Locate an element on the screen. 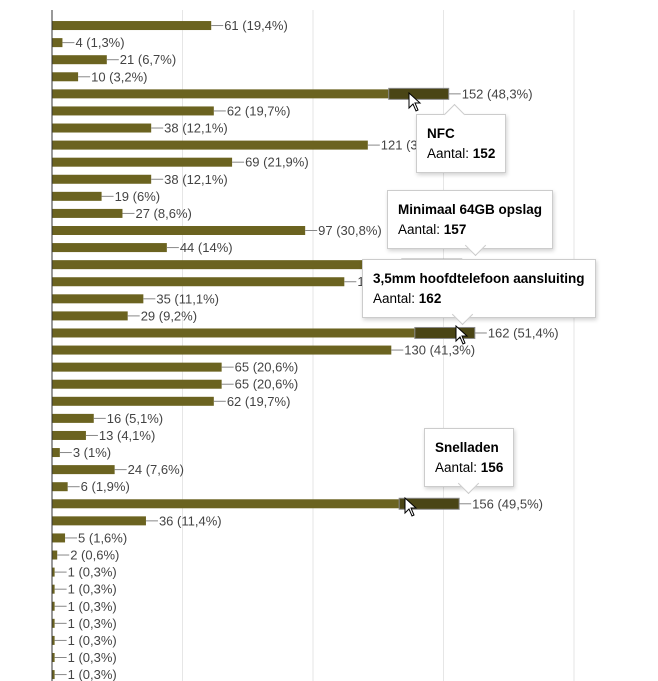 The width and height of the screenshot is (658, 681). tooltip-minimaal-64gb-opslag: Minimaal 64GB opslag Aantal: 157 is located at coordinates (470, 223).